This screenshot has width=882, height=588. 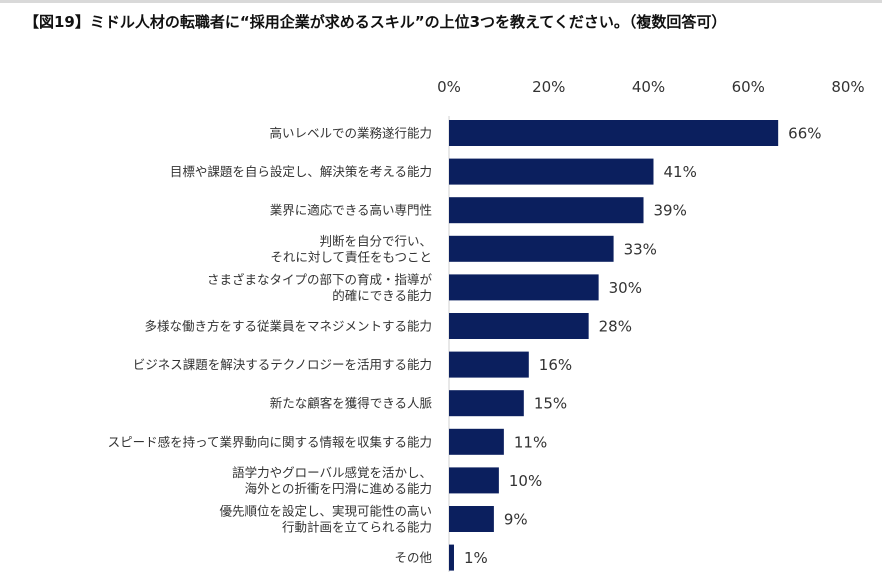 What do you see at coordinates (282, 364) in the screenshot?
I see `category-label: ビジネス課題を解決するテクノロジーを活用する能力` at bounding box center [282, 364].